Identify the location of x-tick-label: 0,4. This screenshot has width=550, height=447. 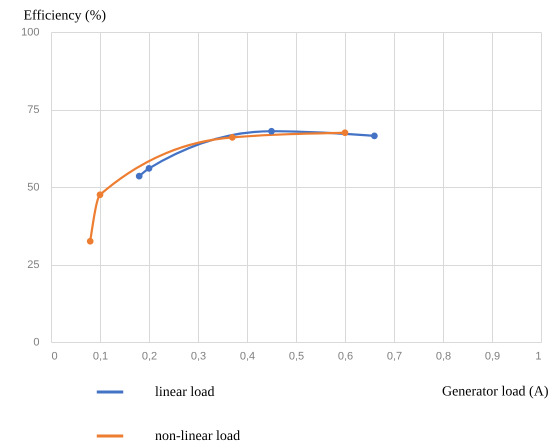
(248, 356).